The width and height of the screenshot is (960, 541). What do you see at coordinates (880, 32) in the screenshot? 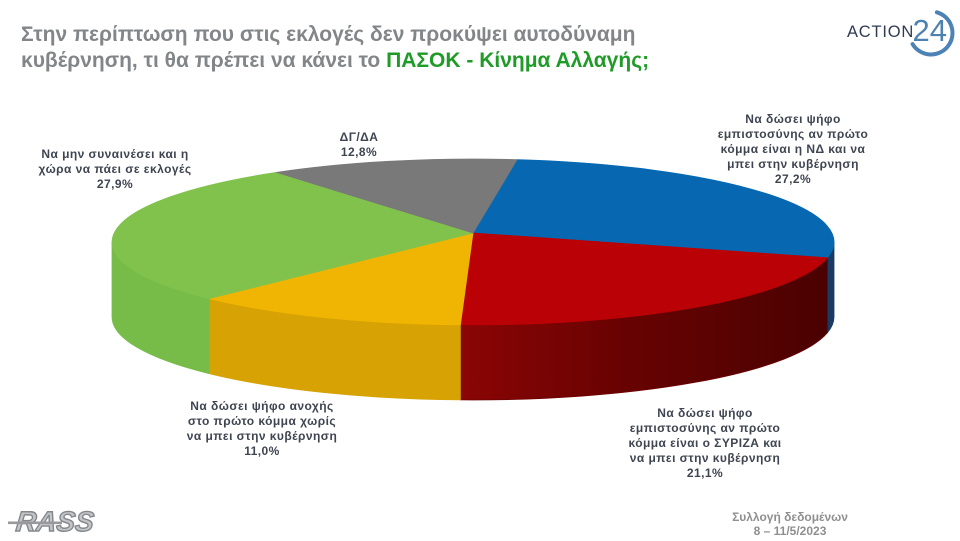
I see `svg-text: ACTION` at bounding box center [880, 32].